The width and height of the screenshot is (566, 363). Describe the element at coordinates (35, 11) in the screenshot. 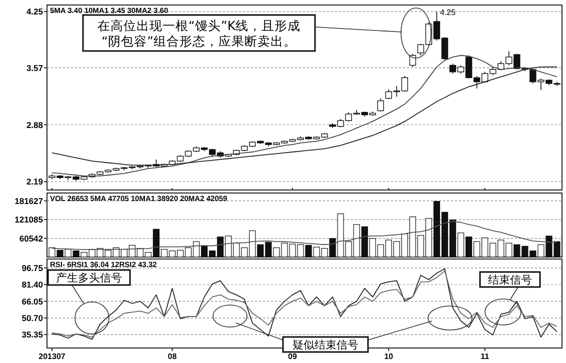

I see `y-tick-label: 4.25` at that location.